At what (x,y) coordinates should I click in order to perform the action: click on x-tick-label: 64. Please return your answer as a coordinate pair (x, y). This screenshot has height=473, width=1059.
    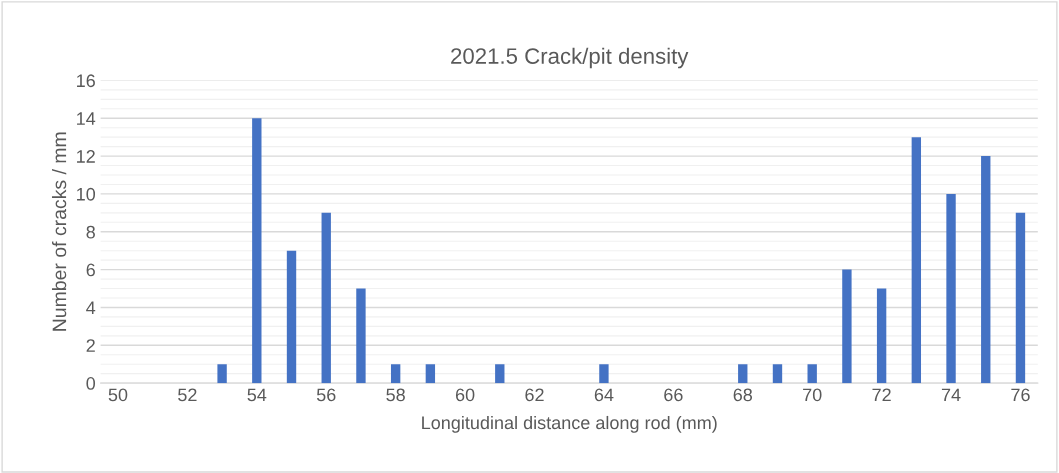
    Looking at the image, I should click on (604, 395).